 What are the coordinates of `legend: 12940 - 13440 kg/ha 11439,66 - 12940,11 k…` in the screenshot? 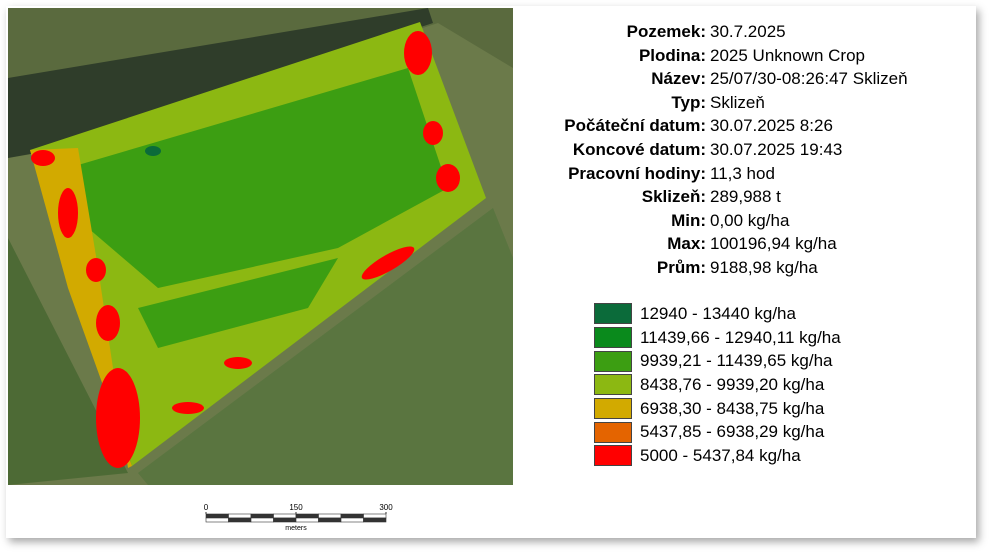 It's located at (717, 385).